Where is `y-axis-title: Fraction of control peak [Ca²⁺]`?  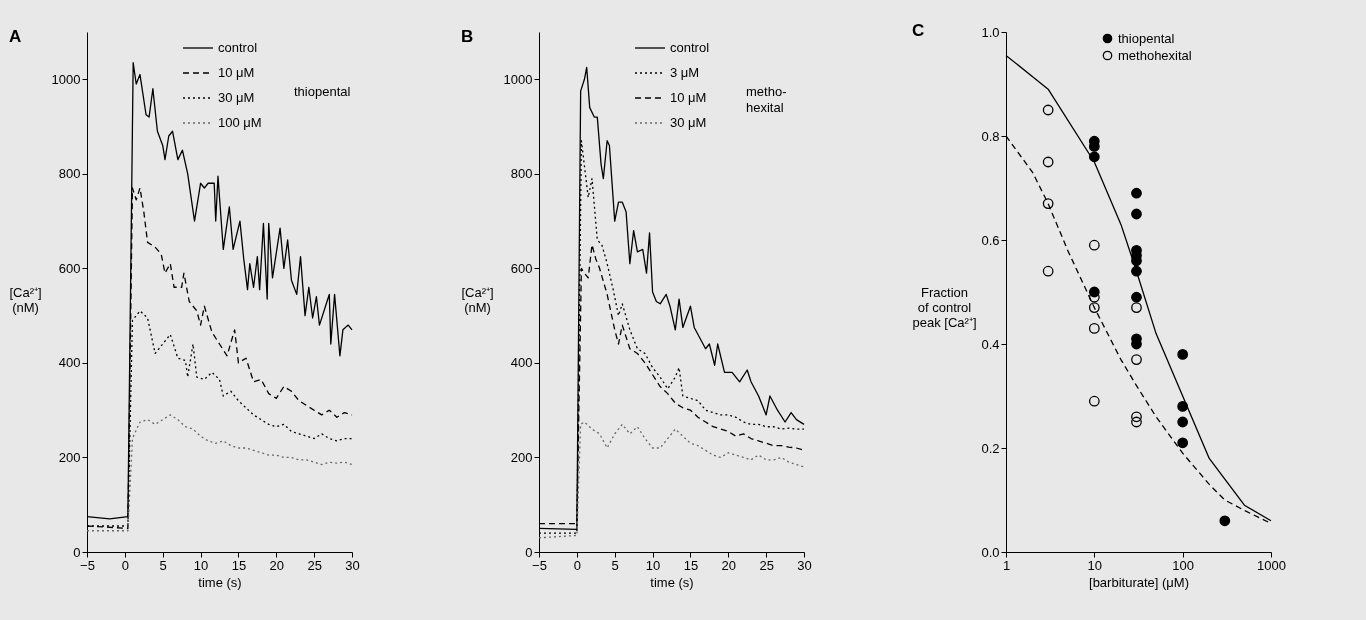 y-axis-title: Fraction of control peak [Ca²⁺] is located at coordinates (944, 307).